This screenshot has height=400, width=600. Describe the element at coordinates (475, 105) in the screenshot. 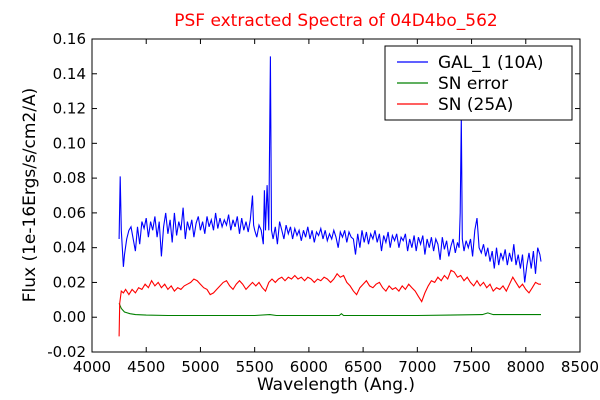

I see `legend-label-sn-25a: SN (25A)` at that location.